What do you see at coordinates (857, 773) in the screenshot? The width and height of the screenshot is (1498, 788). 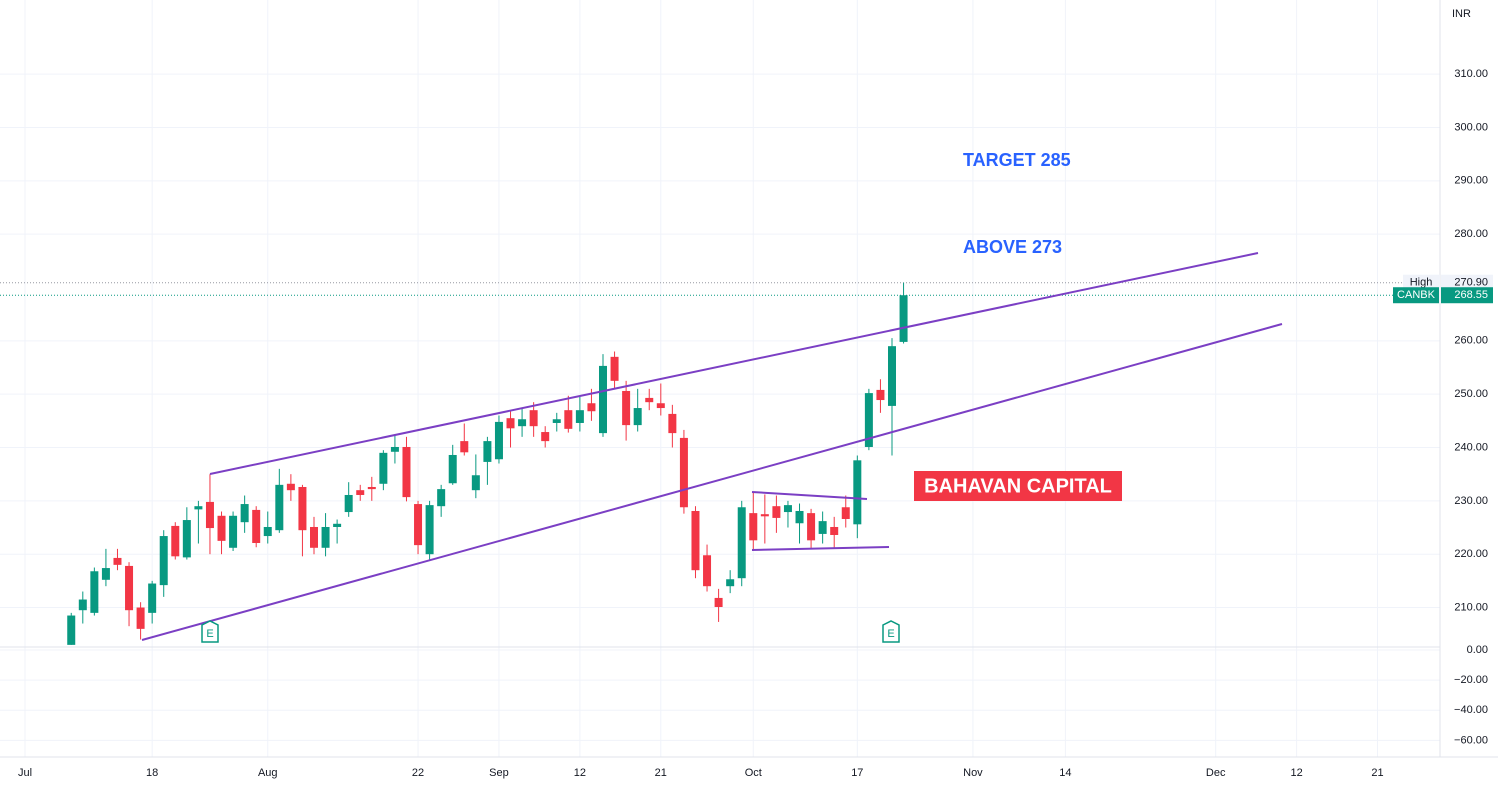 I see `x-tick-label: 17` at bounding box center [857, 773].